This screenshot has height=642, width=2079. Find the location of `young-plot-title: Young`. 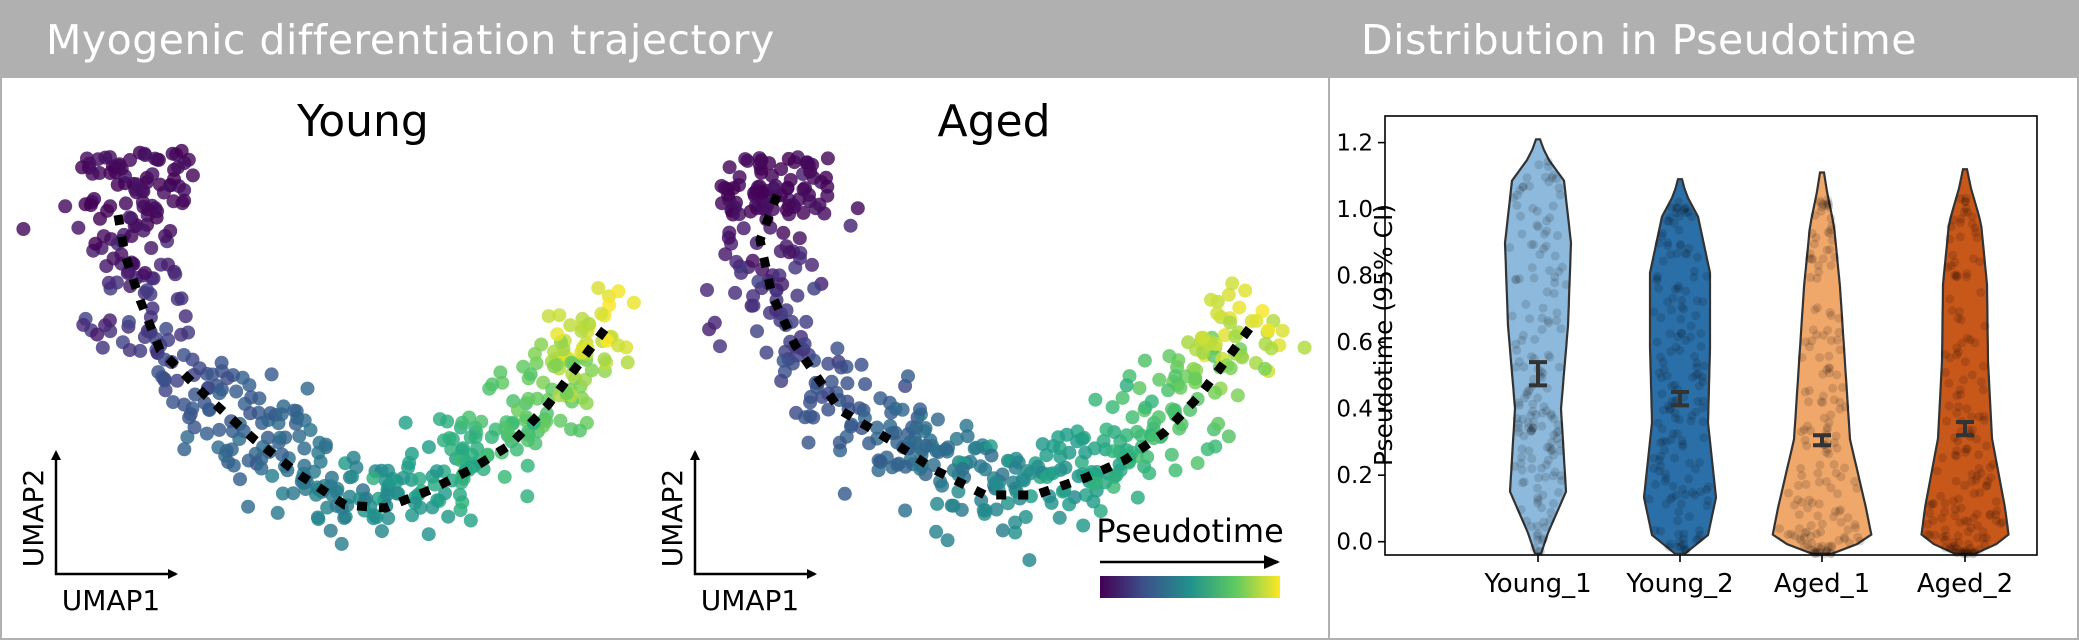

young-plot-title: Young is located at coordinates (362, 121).